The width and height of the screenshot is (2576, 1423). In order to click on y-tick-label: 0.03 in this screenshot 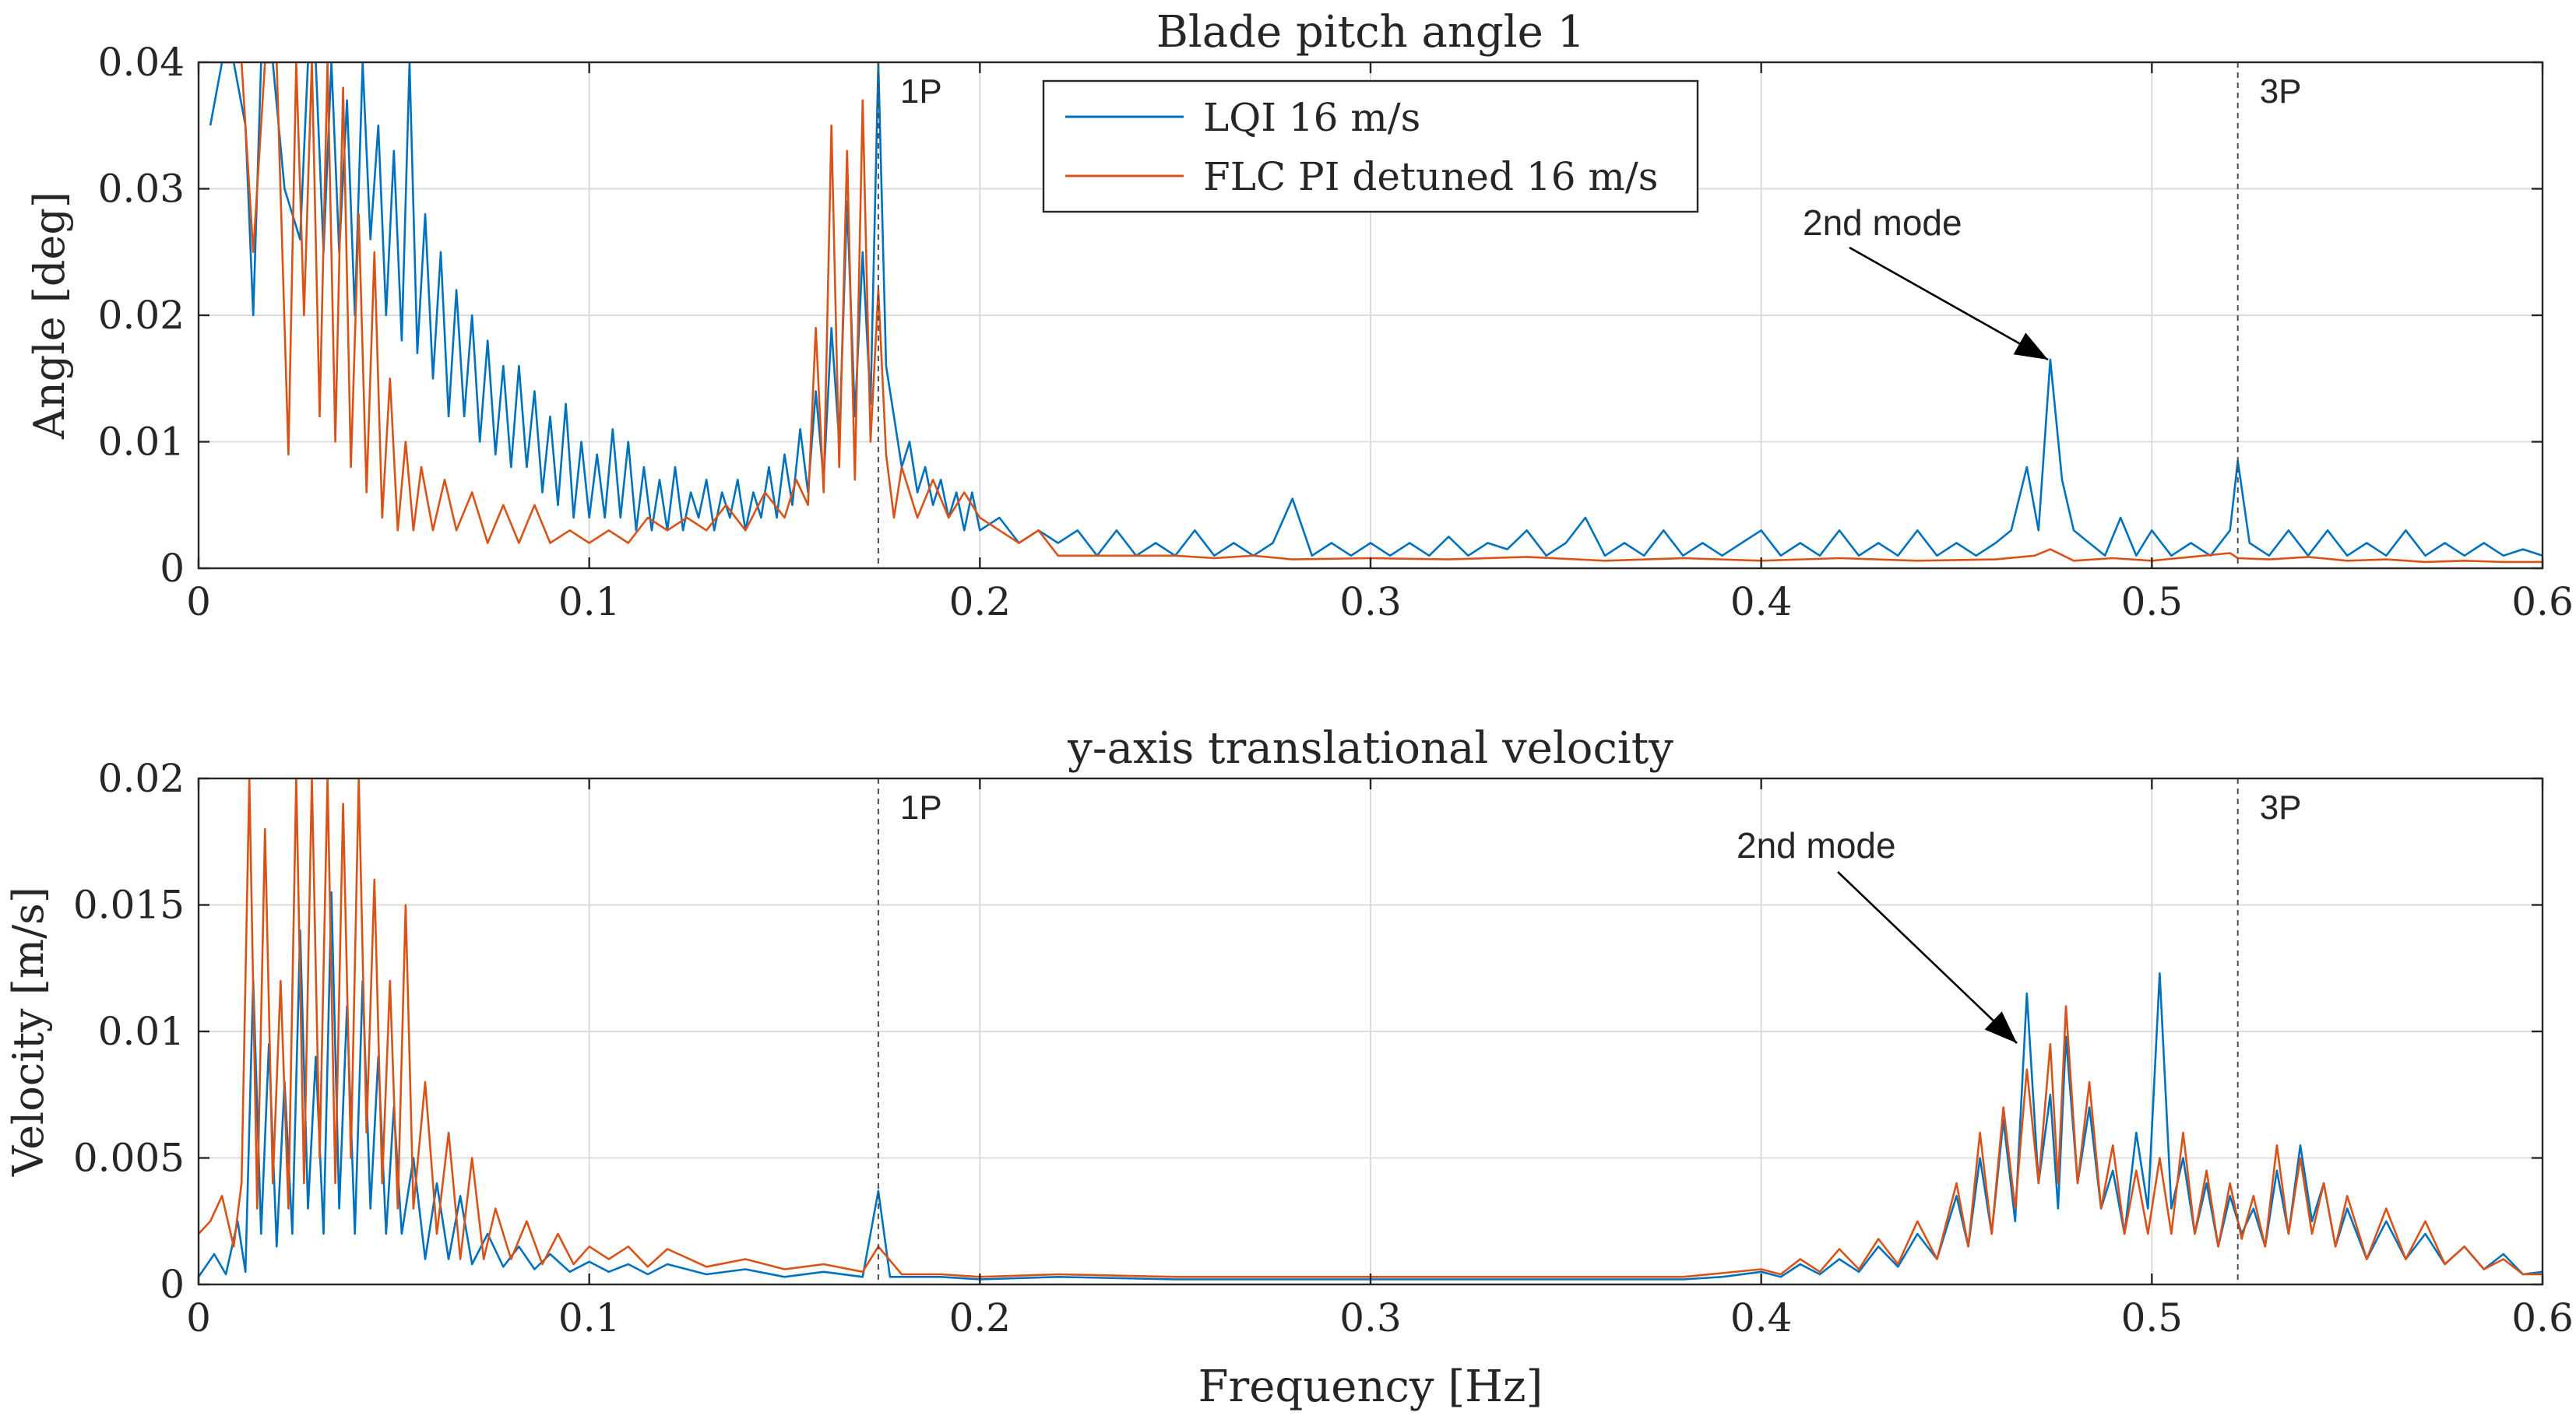, I will do `click(141, 190)`.